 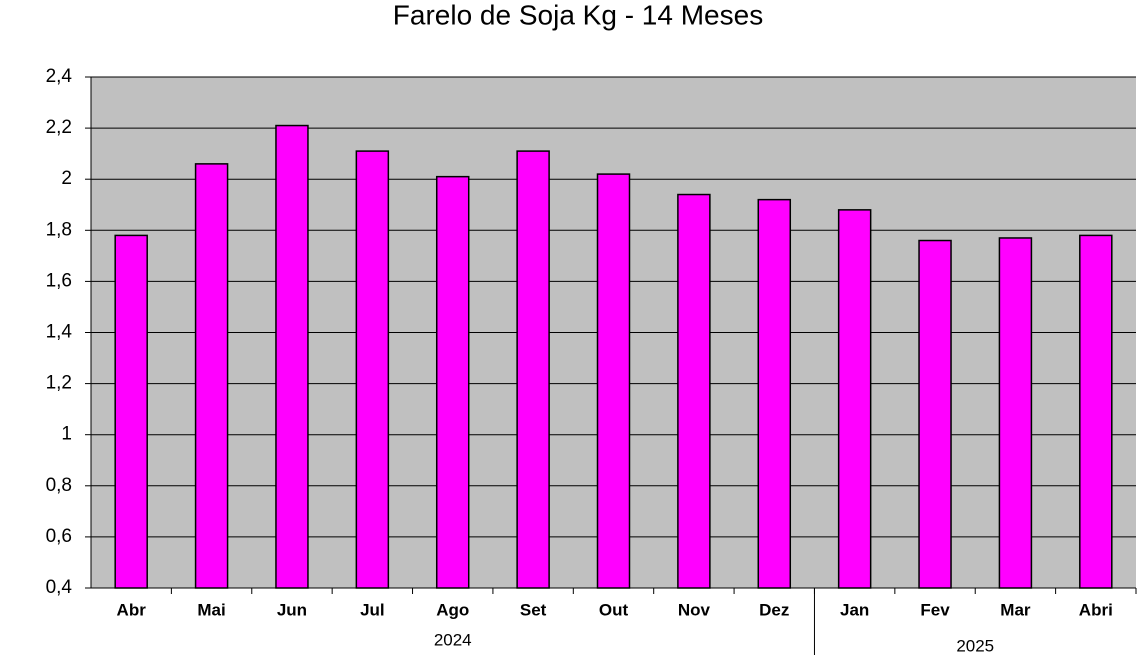 What do you see at coordinates (774, 609) in the screenshot?
I see `x-tick-label: Dez` at bounding box center [774, 609].